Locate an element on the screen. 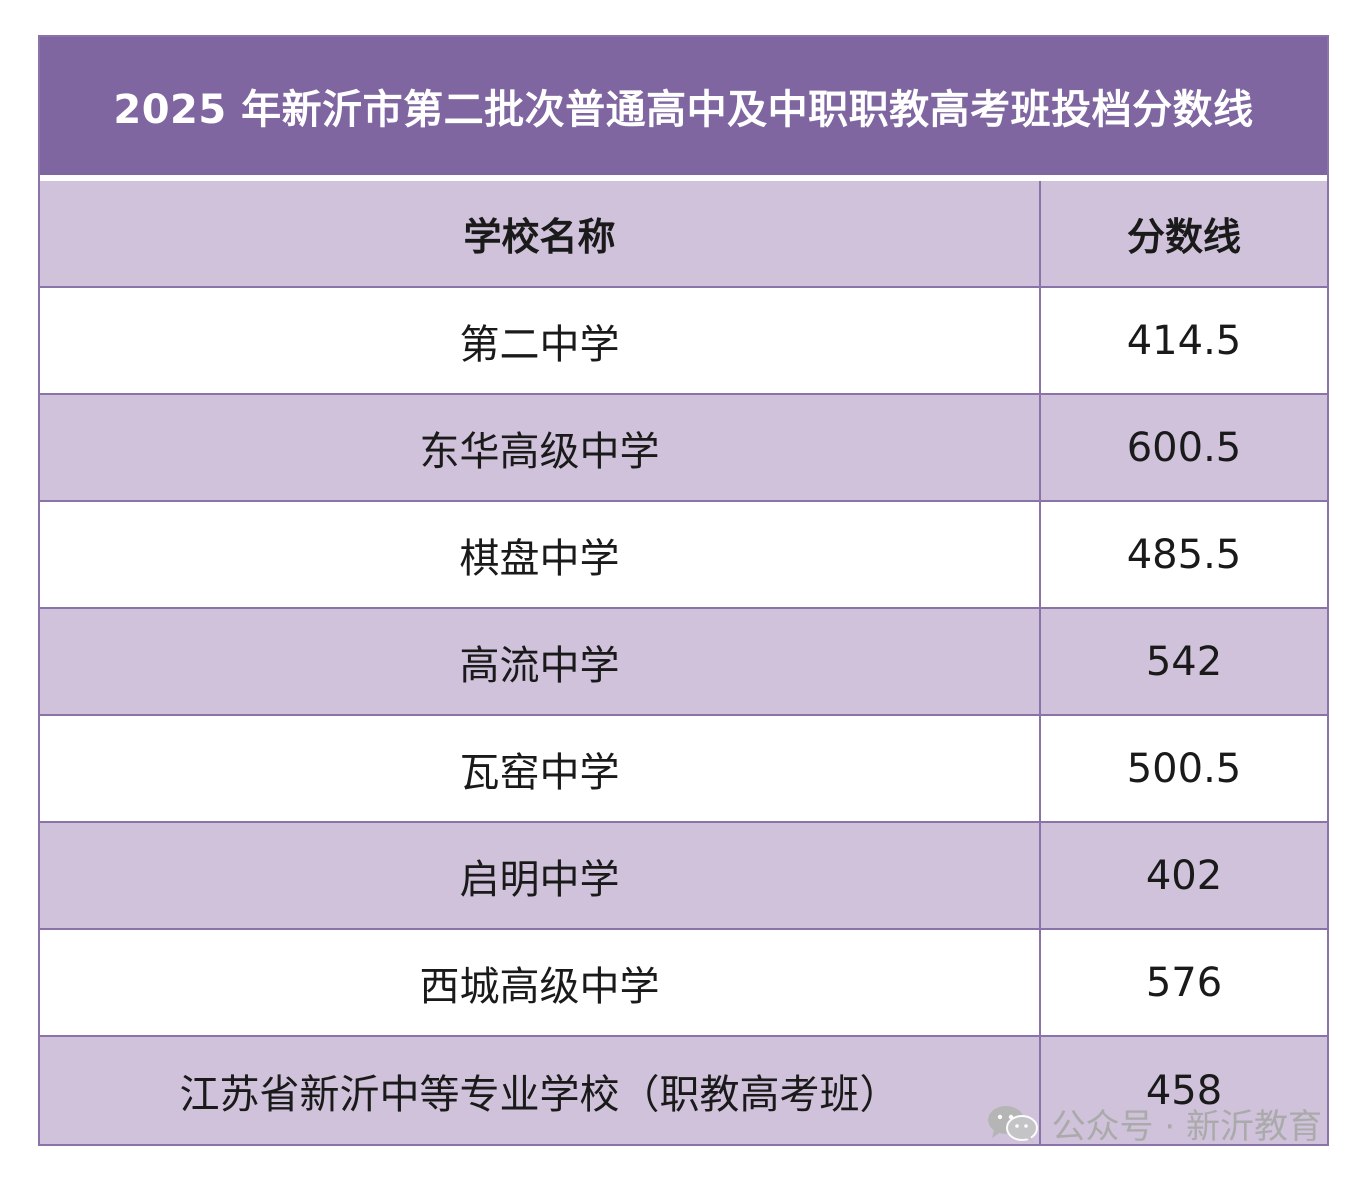 This screenshot has width=1366, height=1186. school-name-cell: 高流中学 is located at coordinates (540, 661).